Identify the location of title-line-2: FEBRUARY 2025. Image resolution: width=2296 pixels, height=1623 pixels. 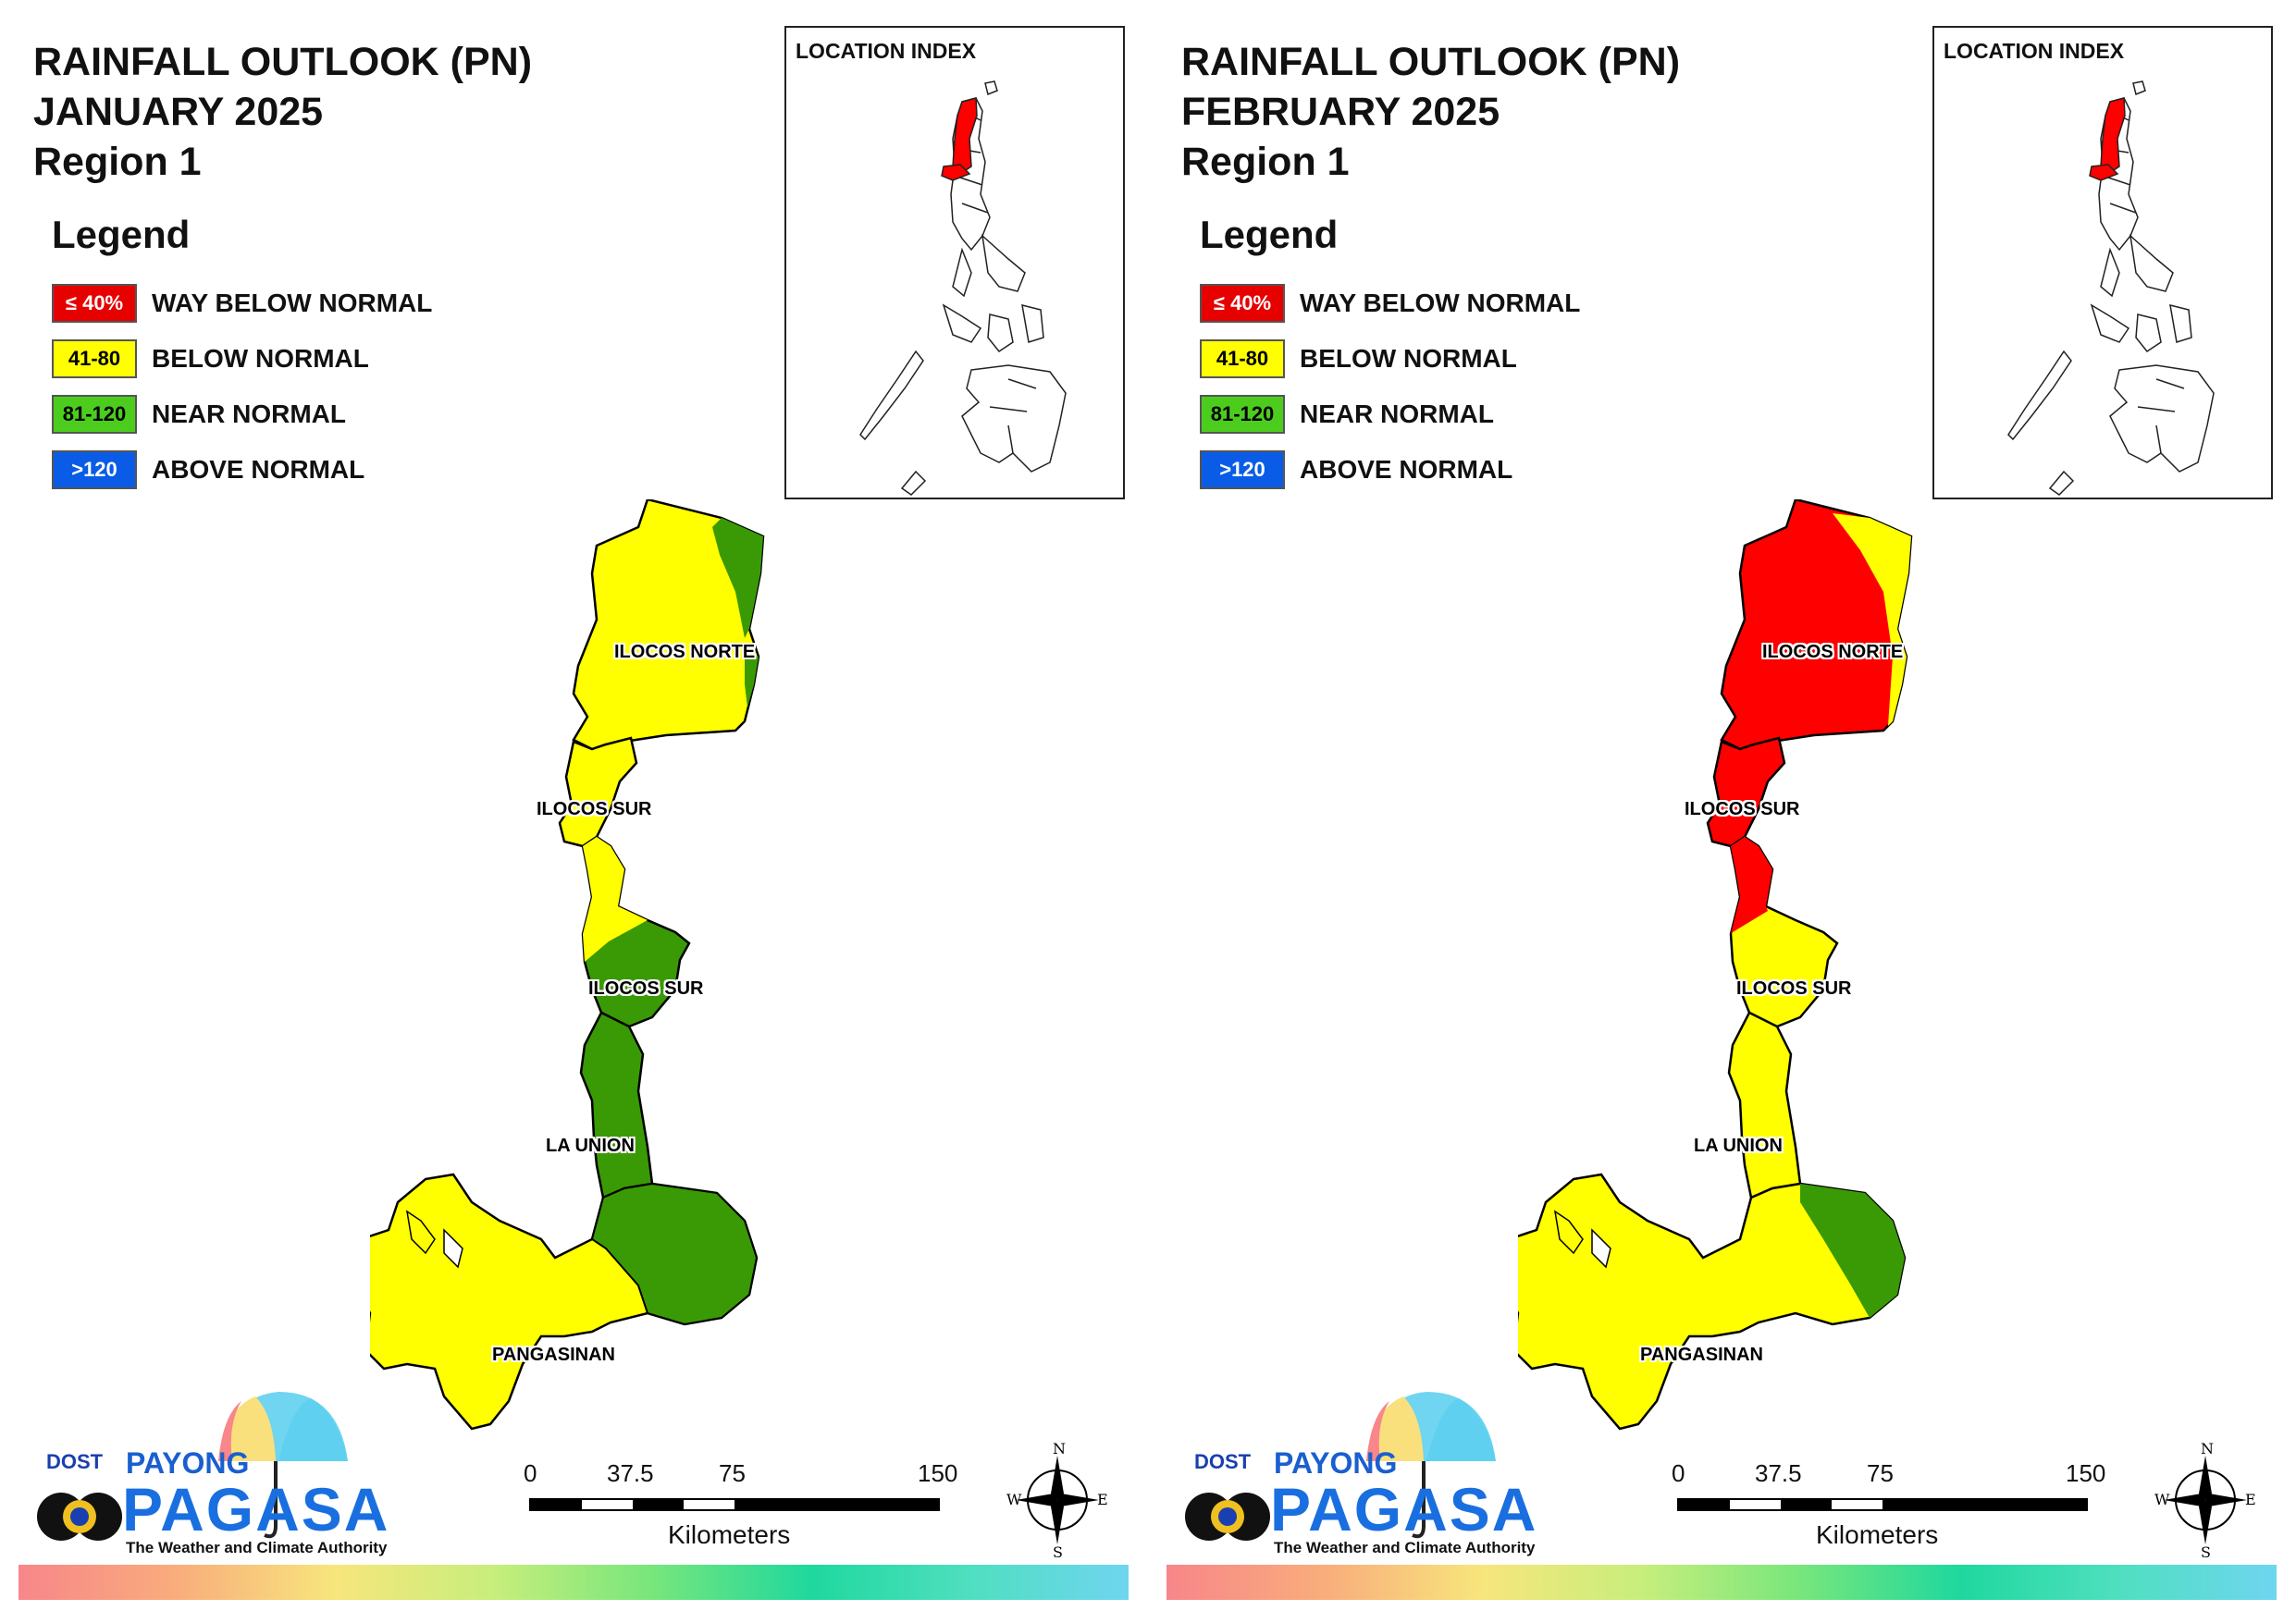
(1340, 112).